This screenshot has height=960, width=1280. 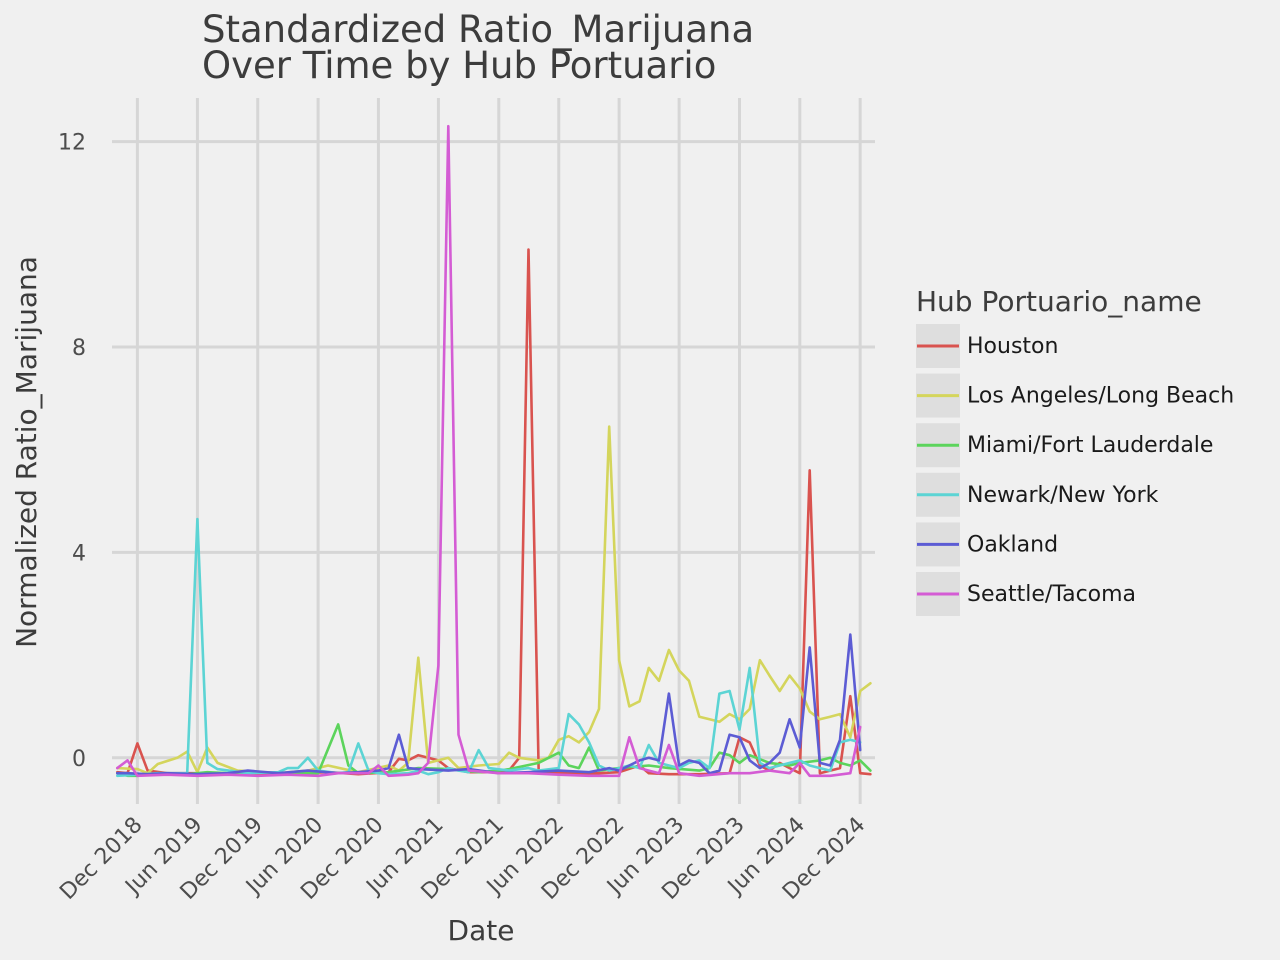 I want to click on legend-item: Los Angeles/Long Beach, so click(x=1075, y=395).